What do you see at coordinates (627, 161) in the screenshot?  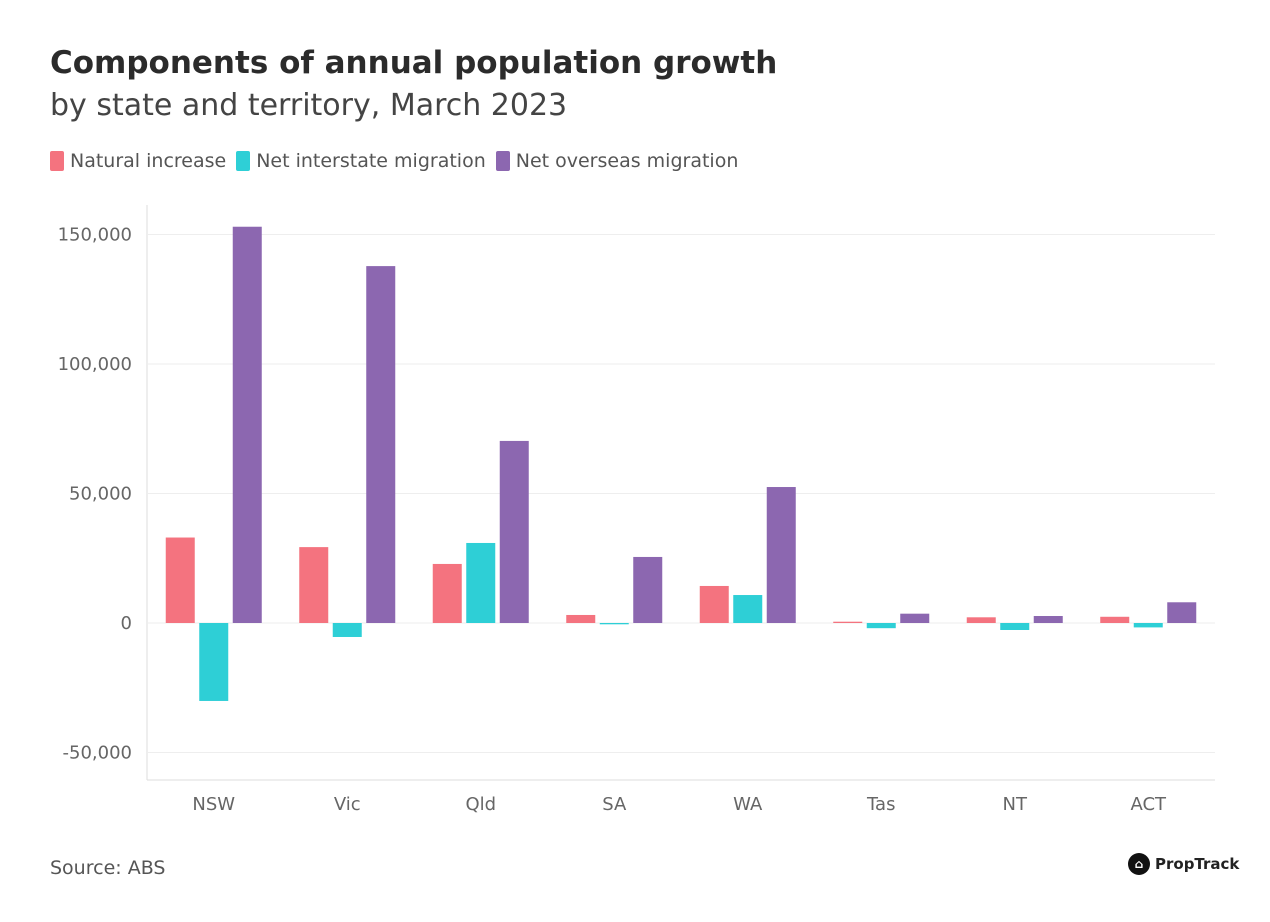 I see `legend-label: Net overseas migration` at bounding box center [627, 161].